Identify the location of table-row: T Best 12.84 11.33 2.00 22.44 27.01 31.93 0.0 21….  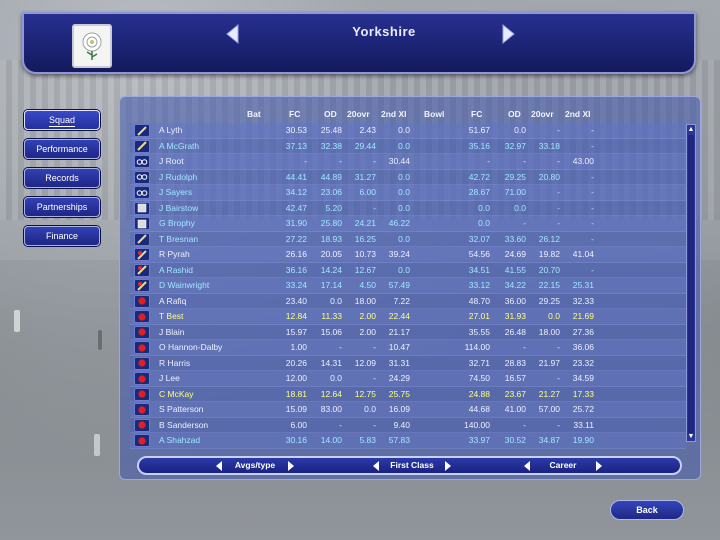
(408, 317).